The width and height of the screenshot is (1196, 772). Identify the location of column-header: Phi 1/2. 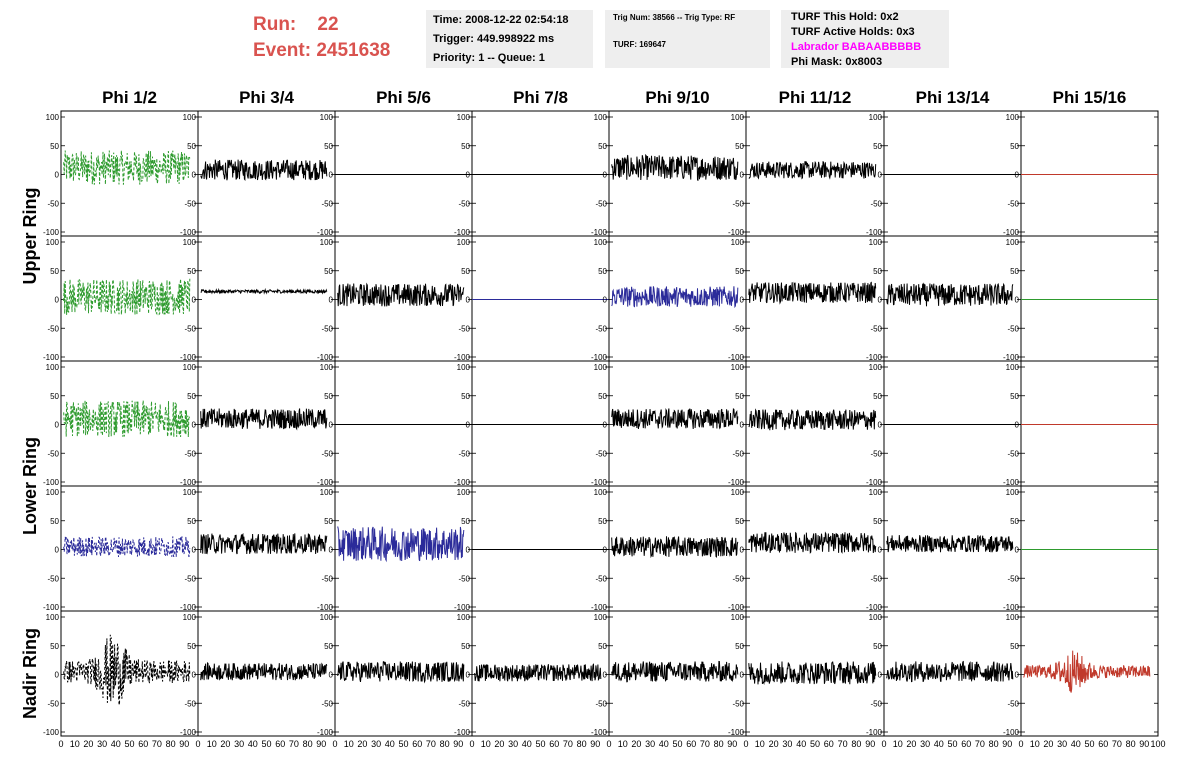
(129, 97).